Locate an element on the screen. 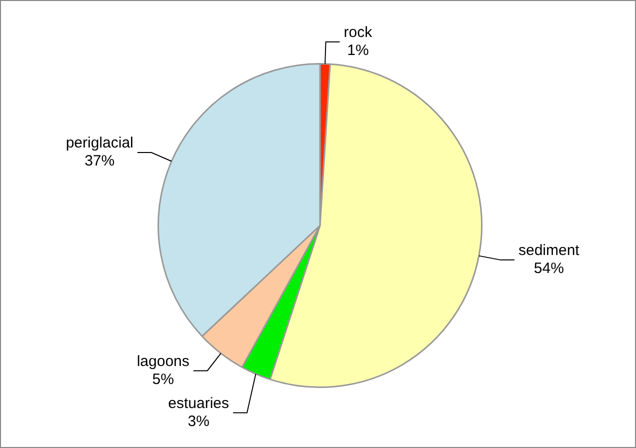  slice-label: sediment is located at coordinates (549, 251).